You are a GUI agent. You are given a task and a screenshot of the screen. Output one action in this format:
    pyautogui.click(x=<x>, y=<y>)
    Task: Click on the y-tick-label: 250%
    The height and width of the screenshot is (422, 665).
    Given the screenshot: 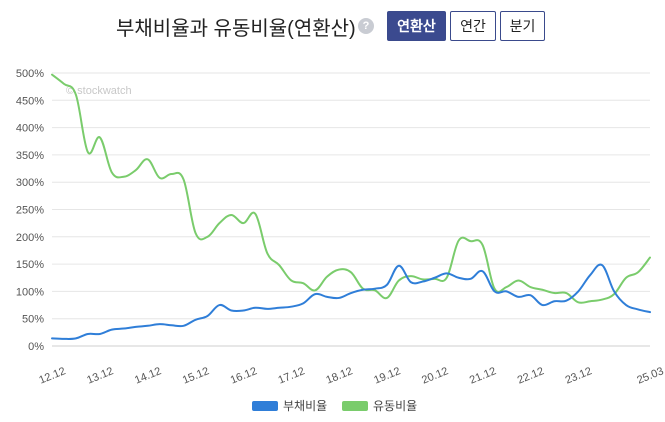 What is the action you would take?
    pyautogui.click(x=30, y=211)
    